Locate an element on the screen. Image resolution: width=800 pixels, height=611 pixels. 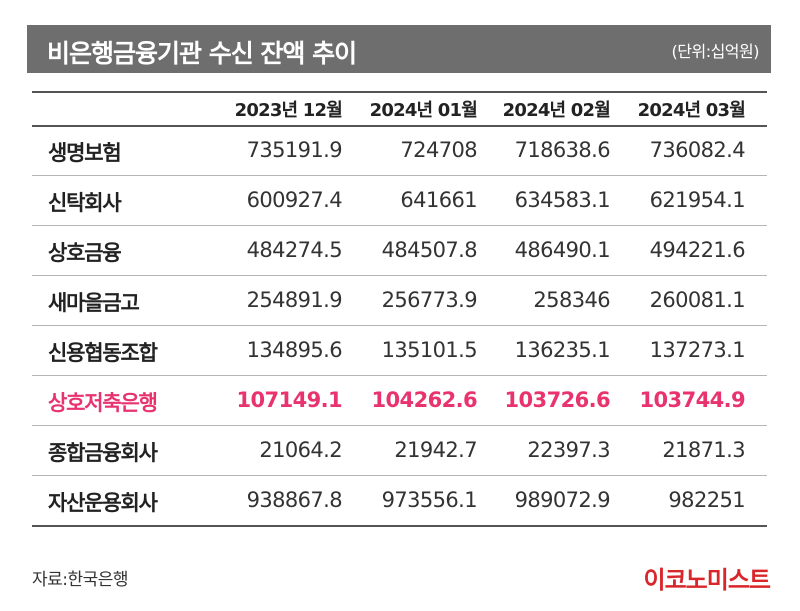
table-cell: 486490.1 is located at coordinates (562, 250).